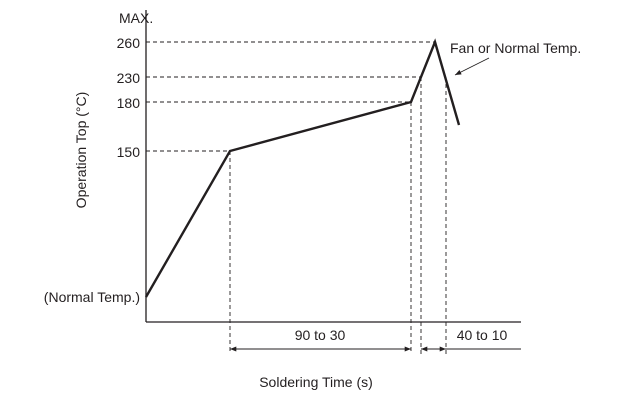 The width and height of the screenshot is (626, 397). What do you see at coordinates (81, 150) in the screenshot?
I see `y-axis-title: Operation Top (°C)` at bounding box center [81, 150].